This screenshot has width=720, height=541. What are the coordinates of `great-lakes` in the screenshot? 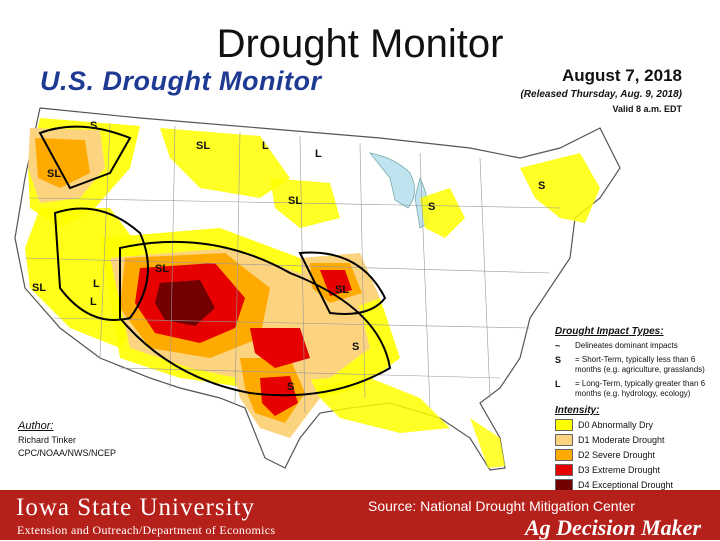 It's located at (392, 180).